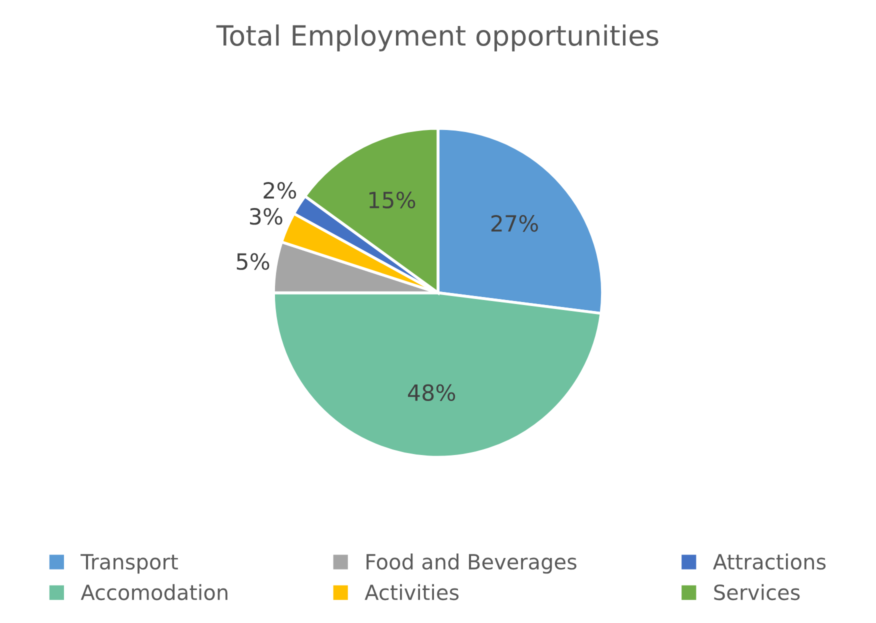  I want to click on legend-label: Transport, so click(129, 564).